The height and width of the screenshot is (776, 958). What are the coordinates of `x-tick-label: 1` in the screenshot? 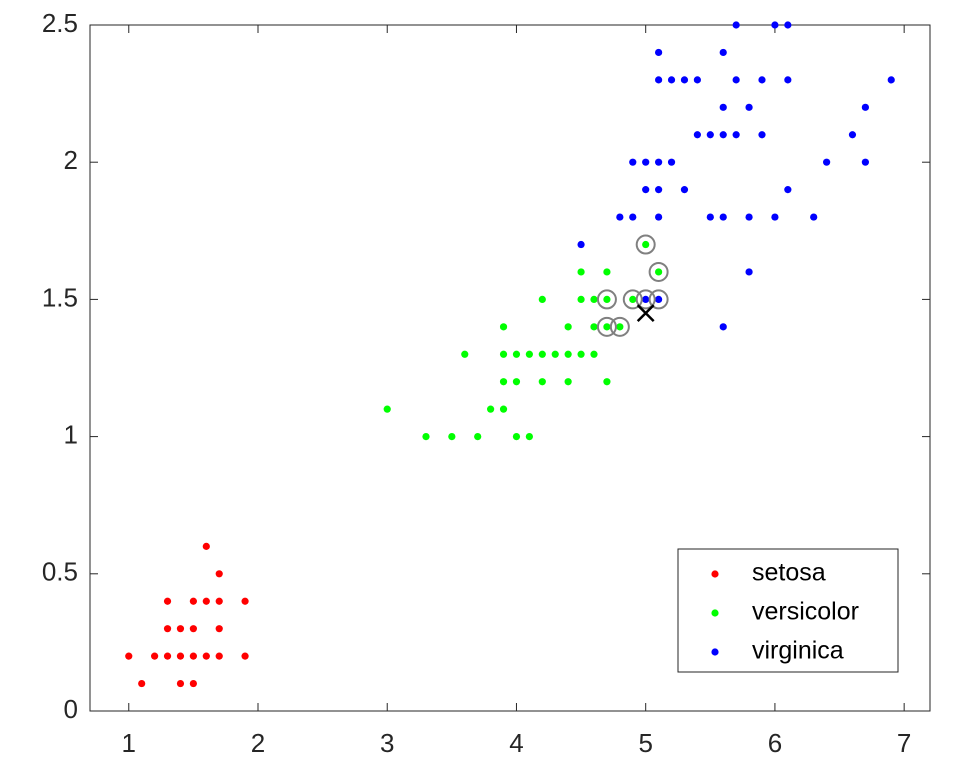 It's located at (129, 743).